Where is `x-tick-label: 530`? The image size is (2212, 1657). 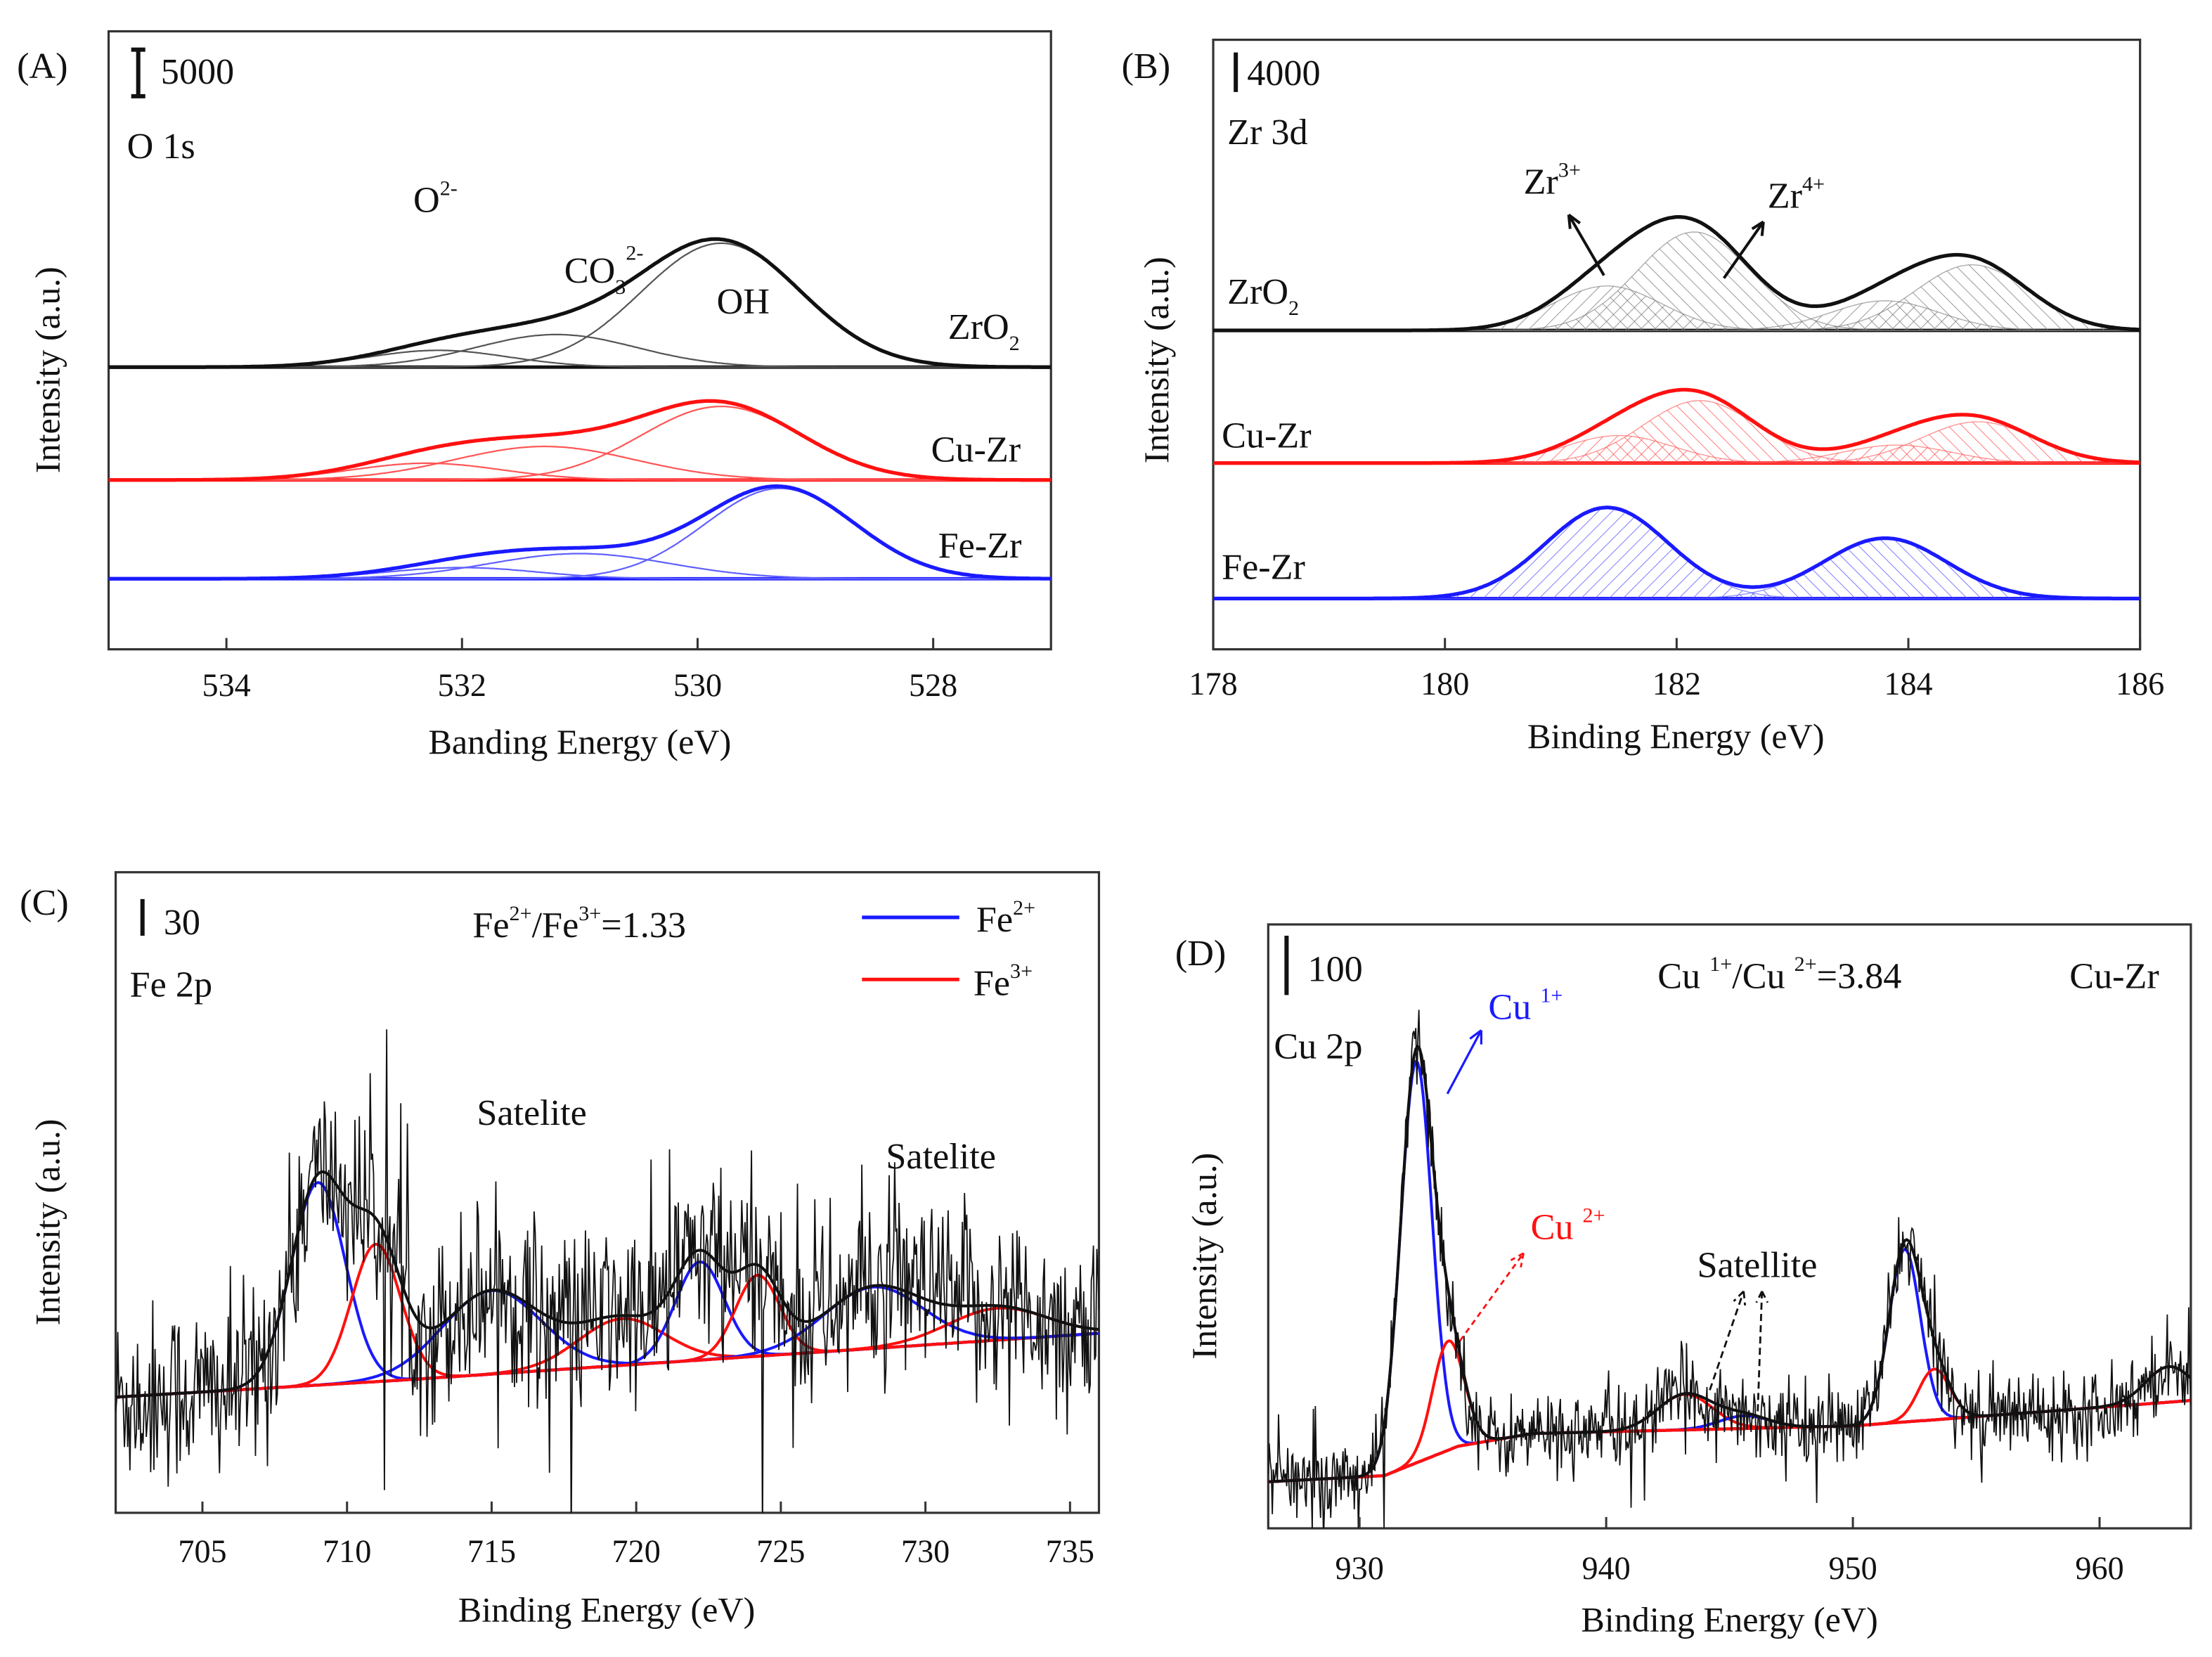
x-tick-label: 530 is located at coordinates (697, 685).